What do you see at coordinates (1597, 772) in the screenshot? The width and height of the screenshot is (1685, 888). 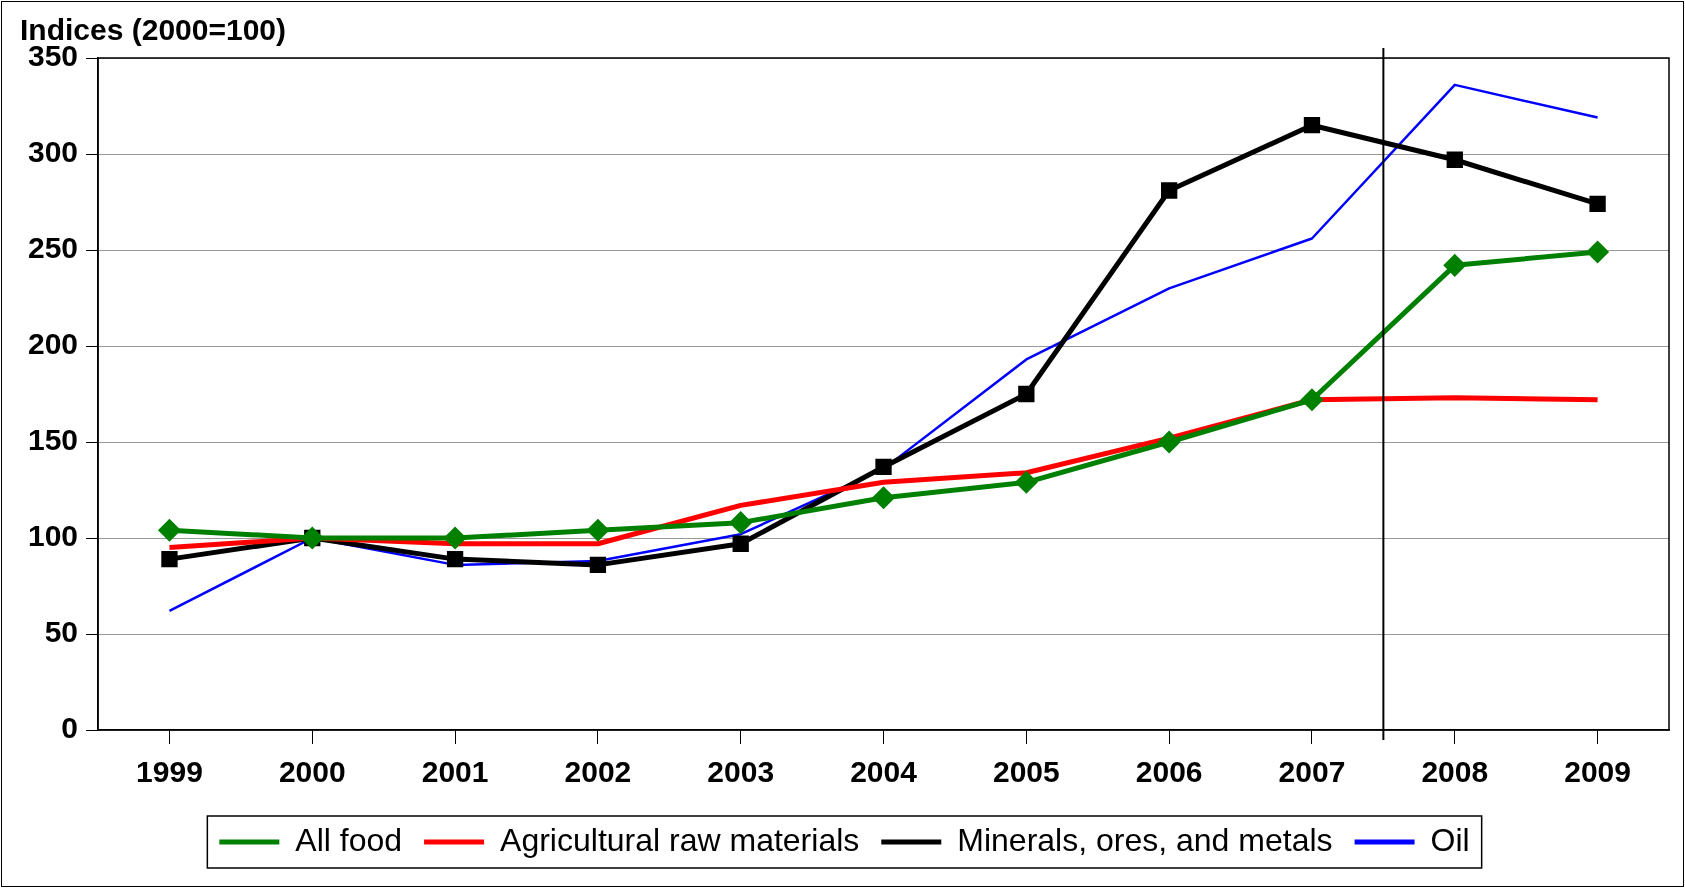 I see `x-tick-label: 2009` at bounding box center [1597, 772].